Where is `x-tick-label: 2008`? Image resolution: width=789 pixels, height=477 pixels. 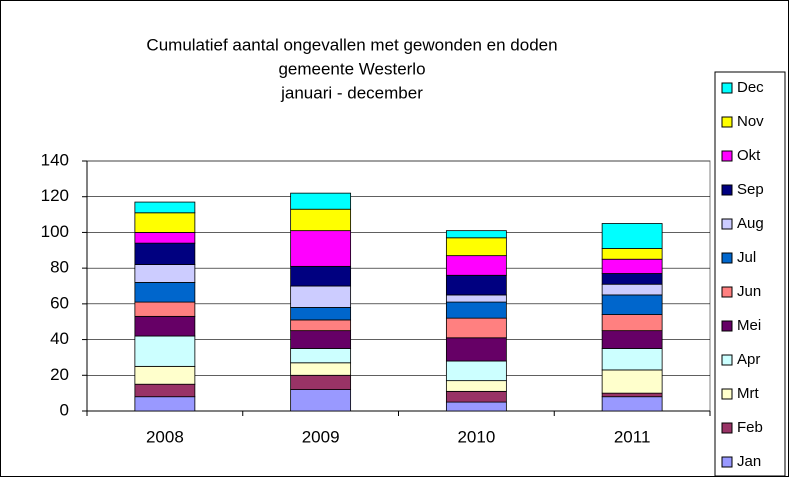 x-tick-label: 2008 is located at coordinates (165, 436).